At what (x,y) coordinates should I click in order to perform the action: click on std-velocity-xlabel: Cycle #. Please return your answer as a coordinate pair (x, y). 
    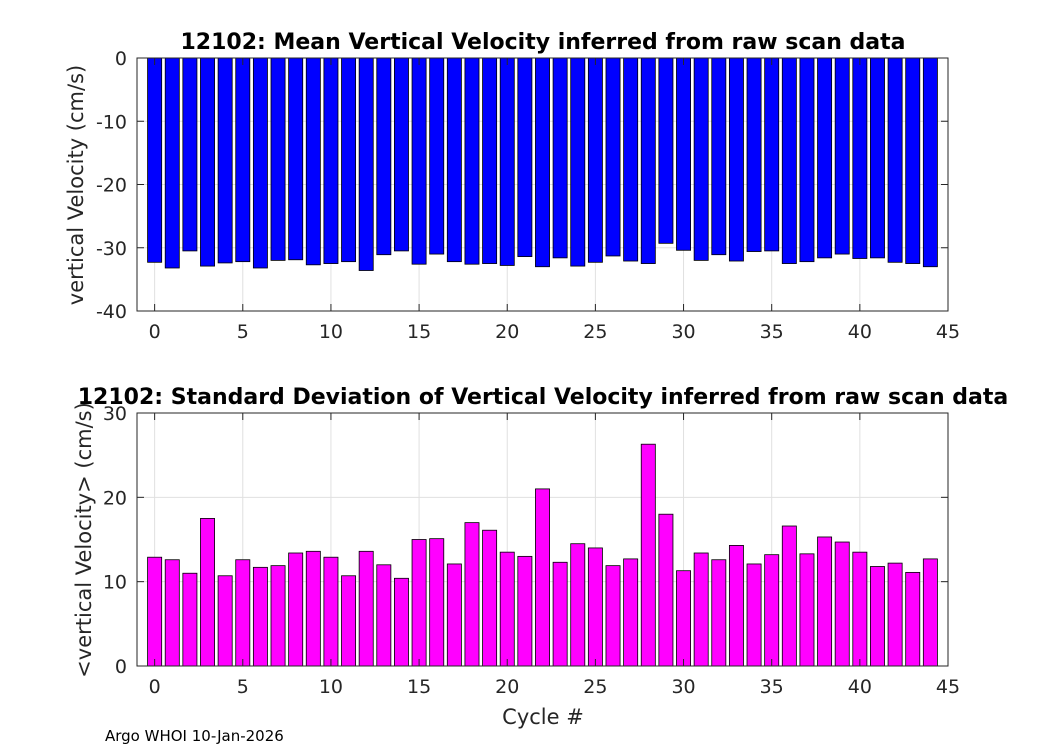
    Looking at the image, I should click on (543, 717).